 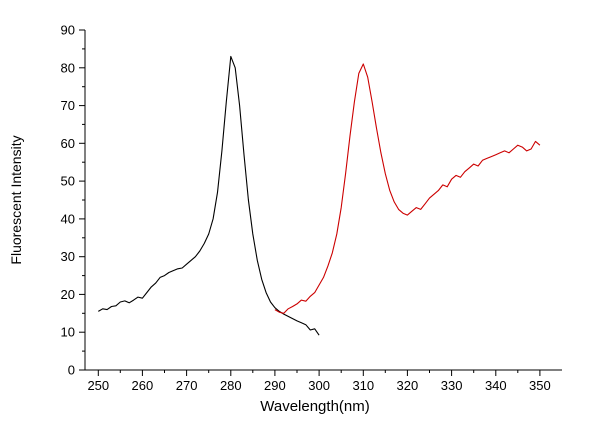 What do you see at coordinates (408, 385) in the screenshot?
I see `x-tick-label: 320` at bounding box center [408, 385].